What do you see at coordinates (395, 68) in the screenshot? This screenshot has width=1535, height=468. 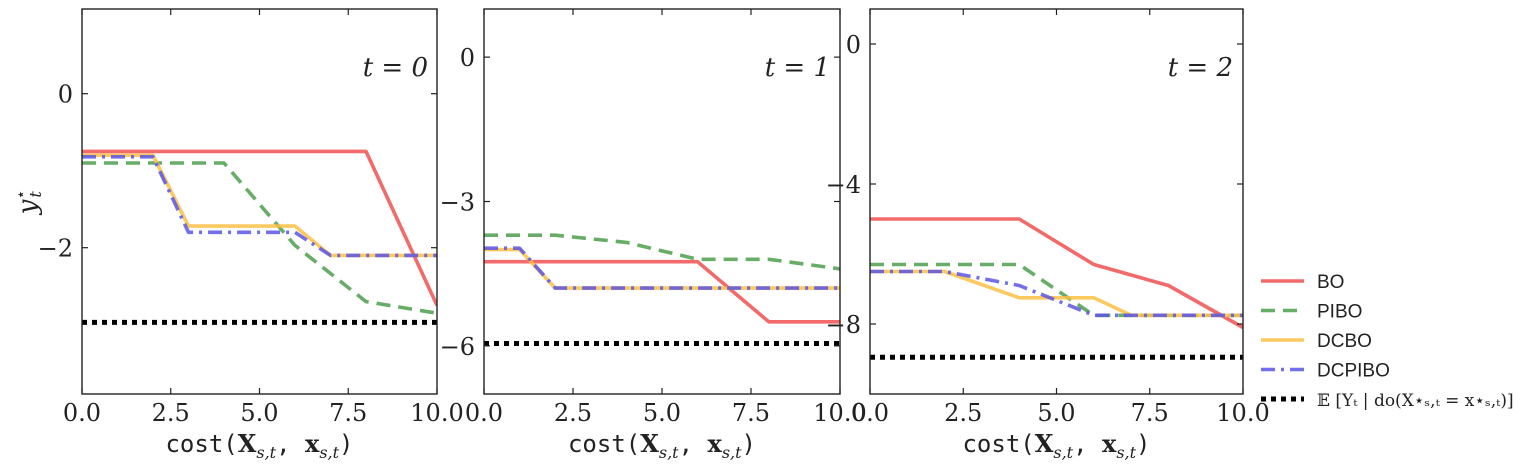 I see `time-annotation: t = 0` at bounding box center [395, 68].